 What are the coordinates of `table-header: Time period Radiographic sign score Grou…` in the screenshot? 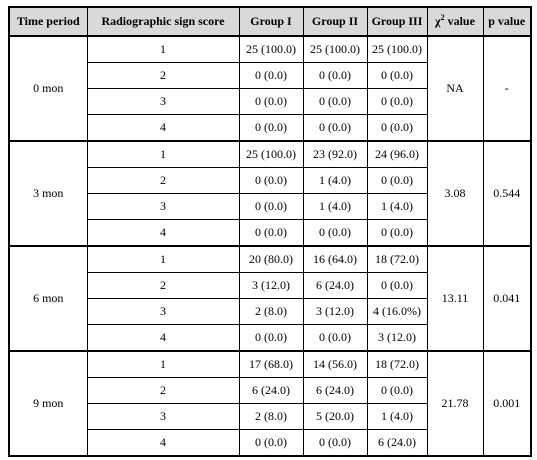 It's located at (270, 21).